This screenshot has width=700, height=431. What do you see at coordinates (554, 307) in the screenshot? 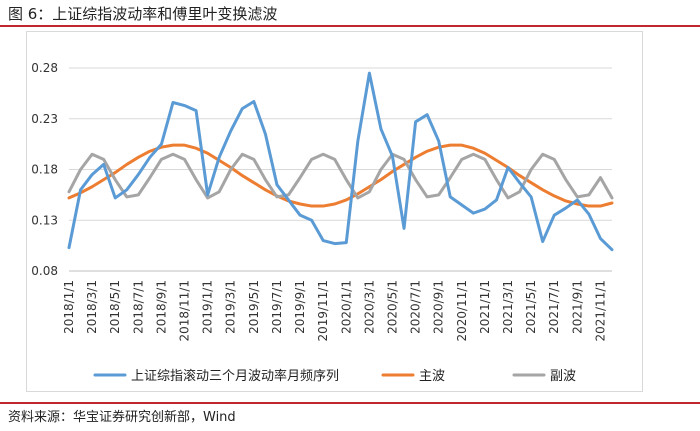
I see `x-tick-label: 2021/7/1` at bounding box center [554, 307].